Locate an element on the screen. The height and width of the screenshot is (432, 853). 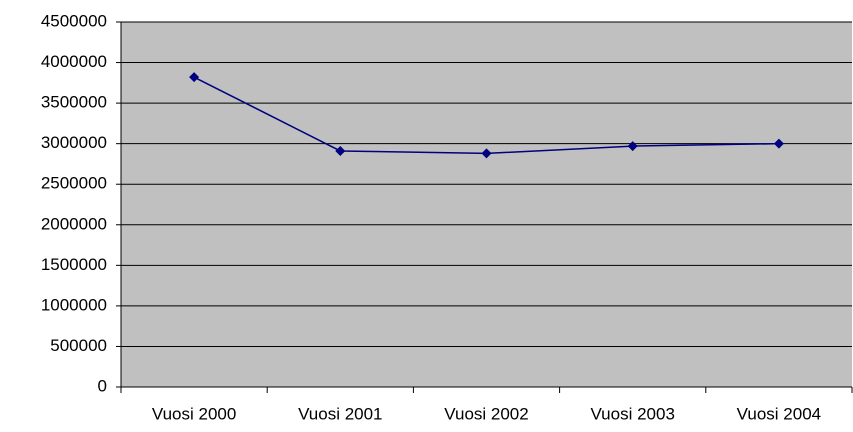
y-tick-label: 4500000 is located at coordinates (74, 20).